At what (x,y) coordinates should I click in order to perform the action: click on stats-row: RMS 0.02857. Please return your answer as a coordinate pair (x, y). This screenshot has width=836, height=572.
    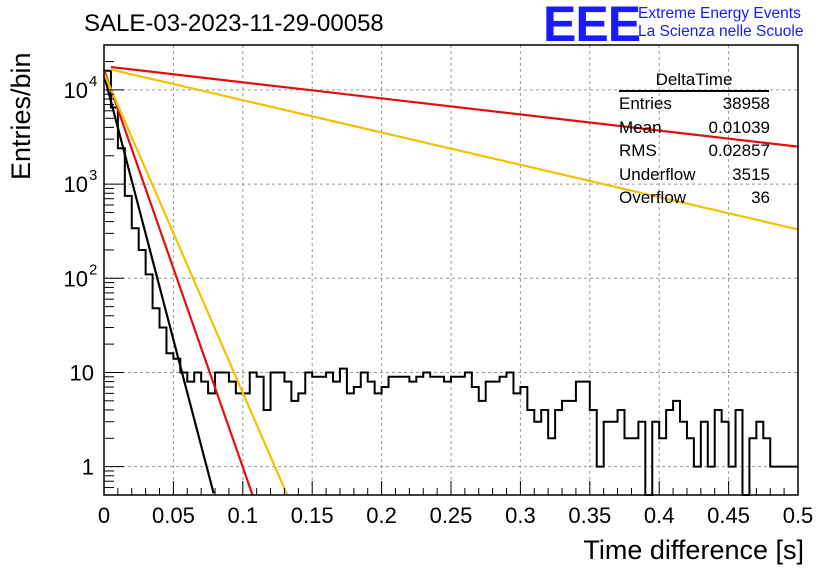
    Looking at the image, I should click on (694, 151).